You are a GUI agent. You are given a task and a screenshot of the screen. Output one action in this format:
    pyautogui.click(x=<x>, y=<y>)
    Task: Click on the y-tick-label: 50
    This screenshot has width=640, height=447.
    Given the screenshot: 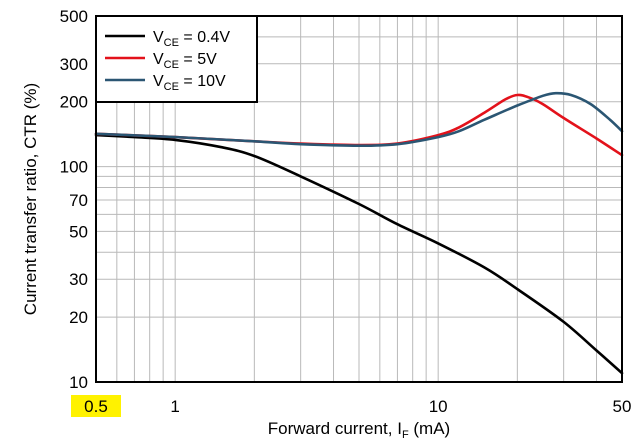 What is the action you would take?
    pyautogui.click(x=78, y=231)
    